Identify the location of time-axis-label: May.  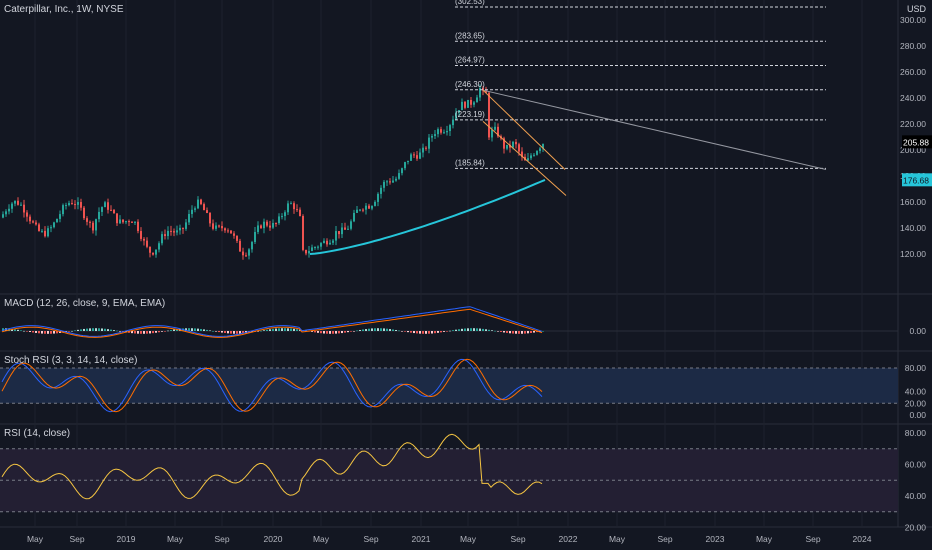
(617, 539).